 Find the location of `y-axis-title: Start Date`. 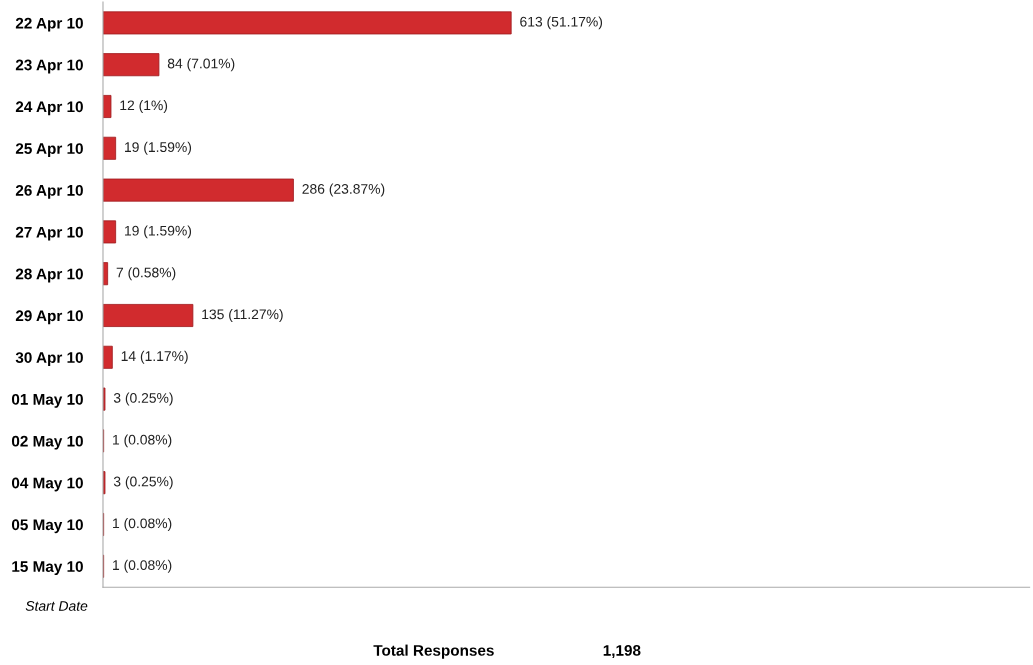

y-axis-title: Start Date is located at coordinates (56, 606).